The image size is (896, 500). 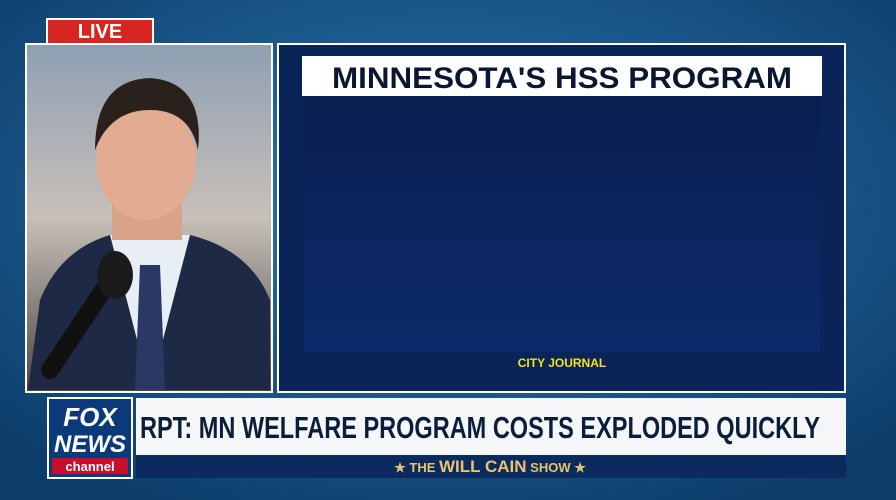 I want to click on live-tag, so click(x=100, y=31).